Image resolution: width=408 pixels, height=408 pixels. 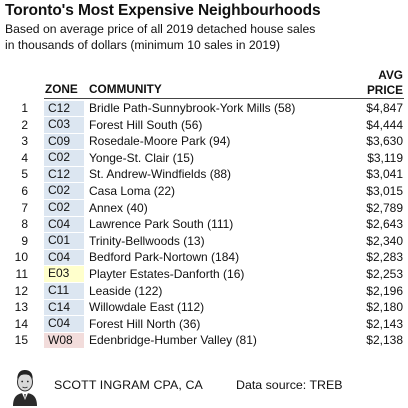 I want to click on table-row: 7 C02 Annex (40) $2,789, so click(x=204, y=208).